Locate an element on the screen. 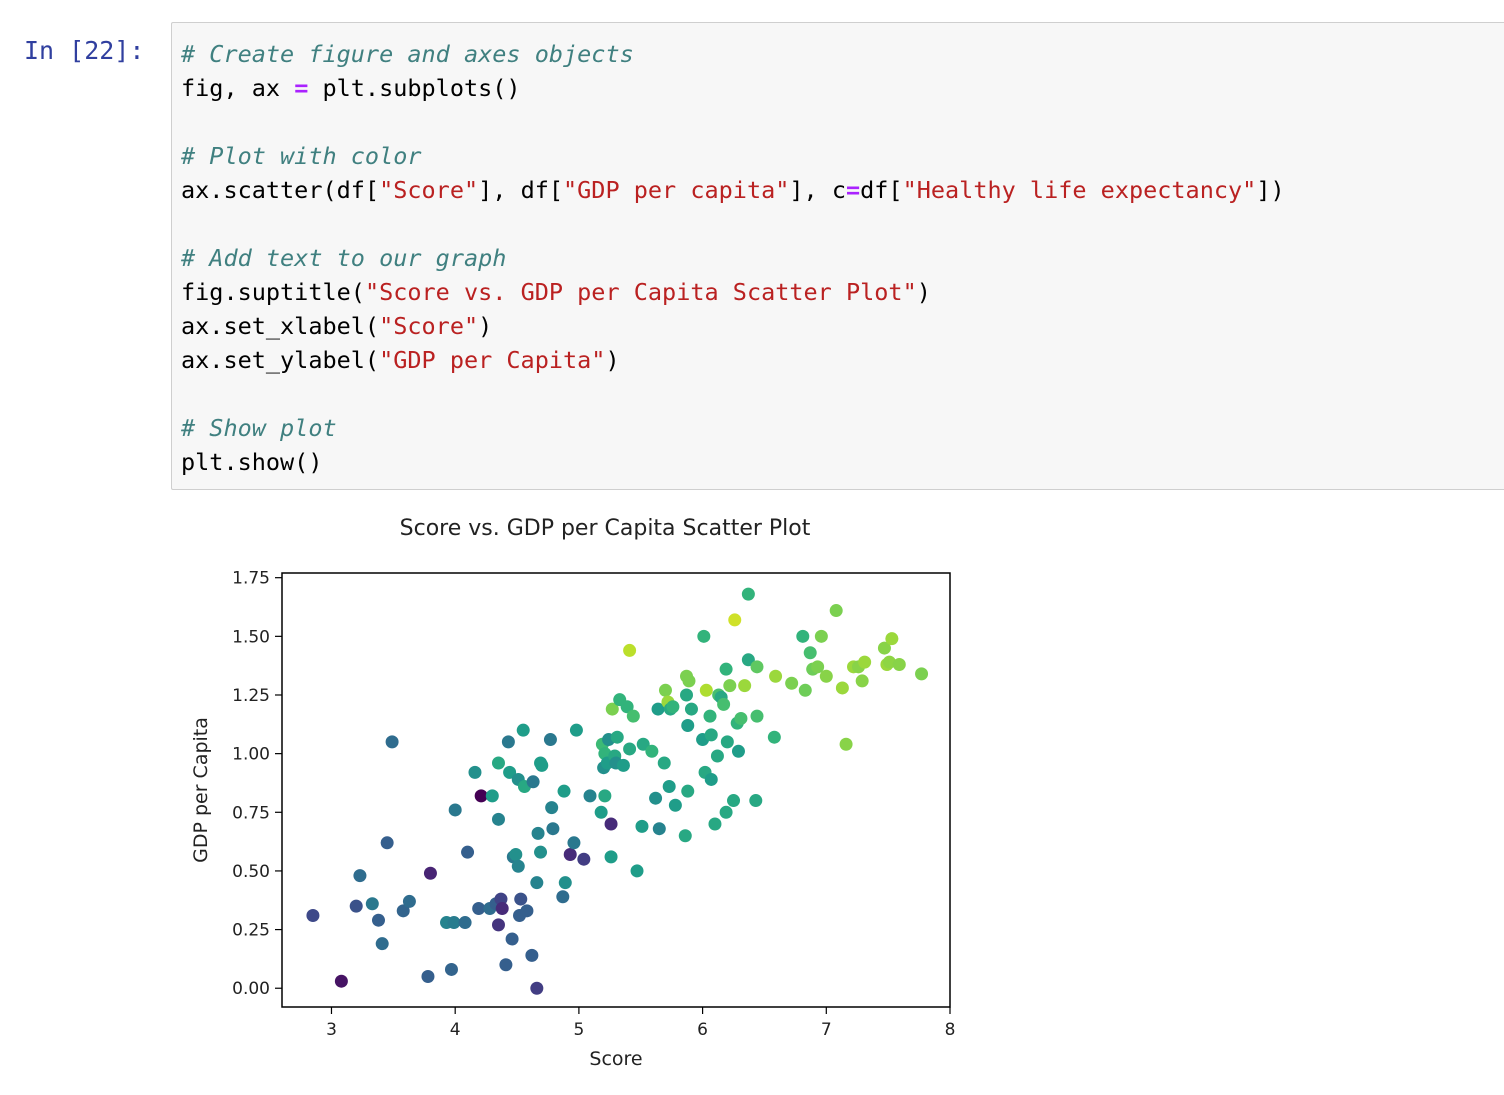  y-axis: 0.00 0.25 0.50 0.75 1.00 1.25 1.50 1.75 is located at coordinates (257, 784).